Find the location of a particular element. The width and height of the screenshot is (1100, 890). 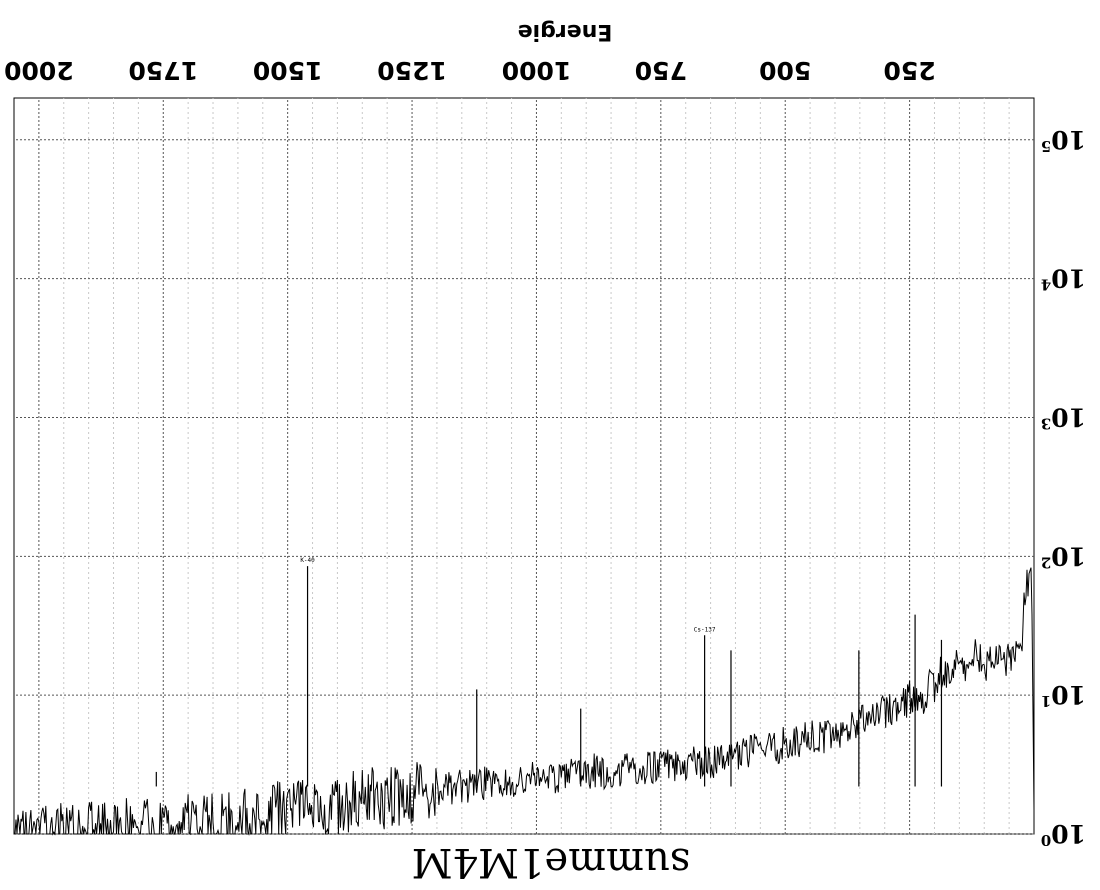

y-tick-label: 10¹ is located at coordinates (1063, 695).